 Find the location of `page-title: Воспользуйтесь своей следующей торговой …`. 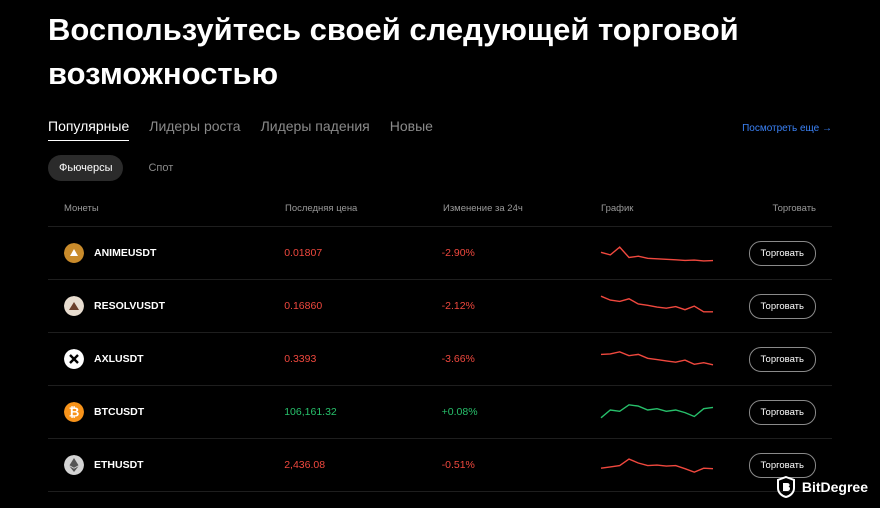

page-title: Воспользуйтесь своей следующей торговой … is located at coordinates (393, 51).